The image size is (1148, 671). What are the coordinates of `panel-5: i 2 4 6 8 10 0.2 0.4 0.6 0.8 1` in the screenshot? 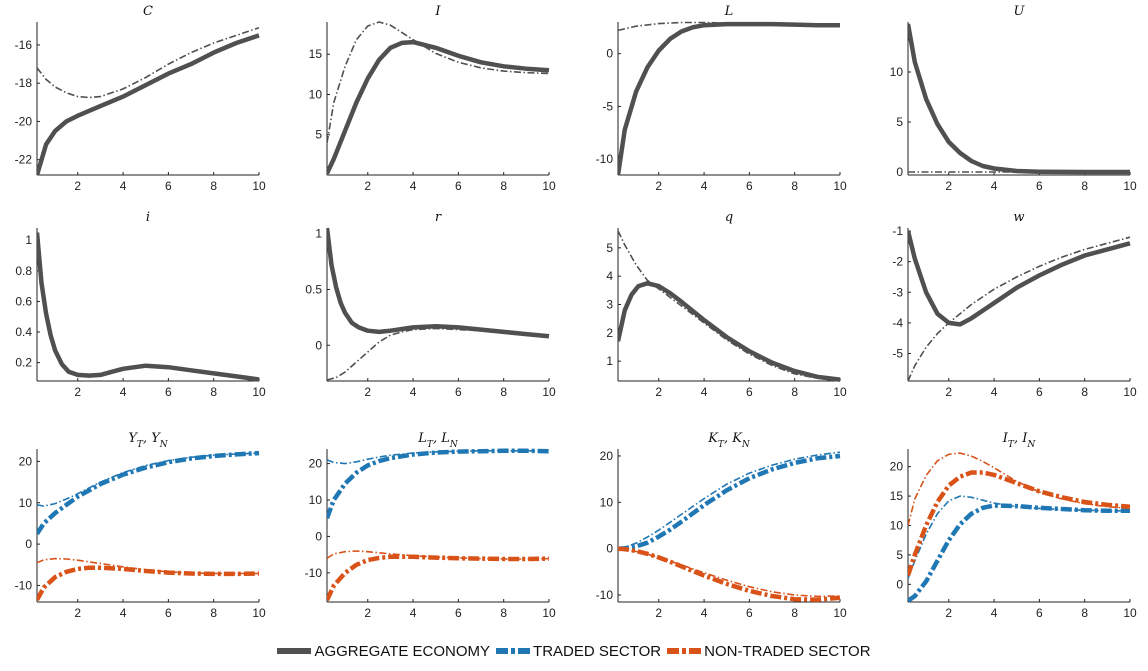 It's located at (140, 304).